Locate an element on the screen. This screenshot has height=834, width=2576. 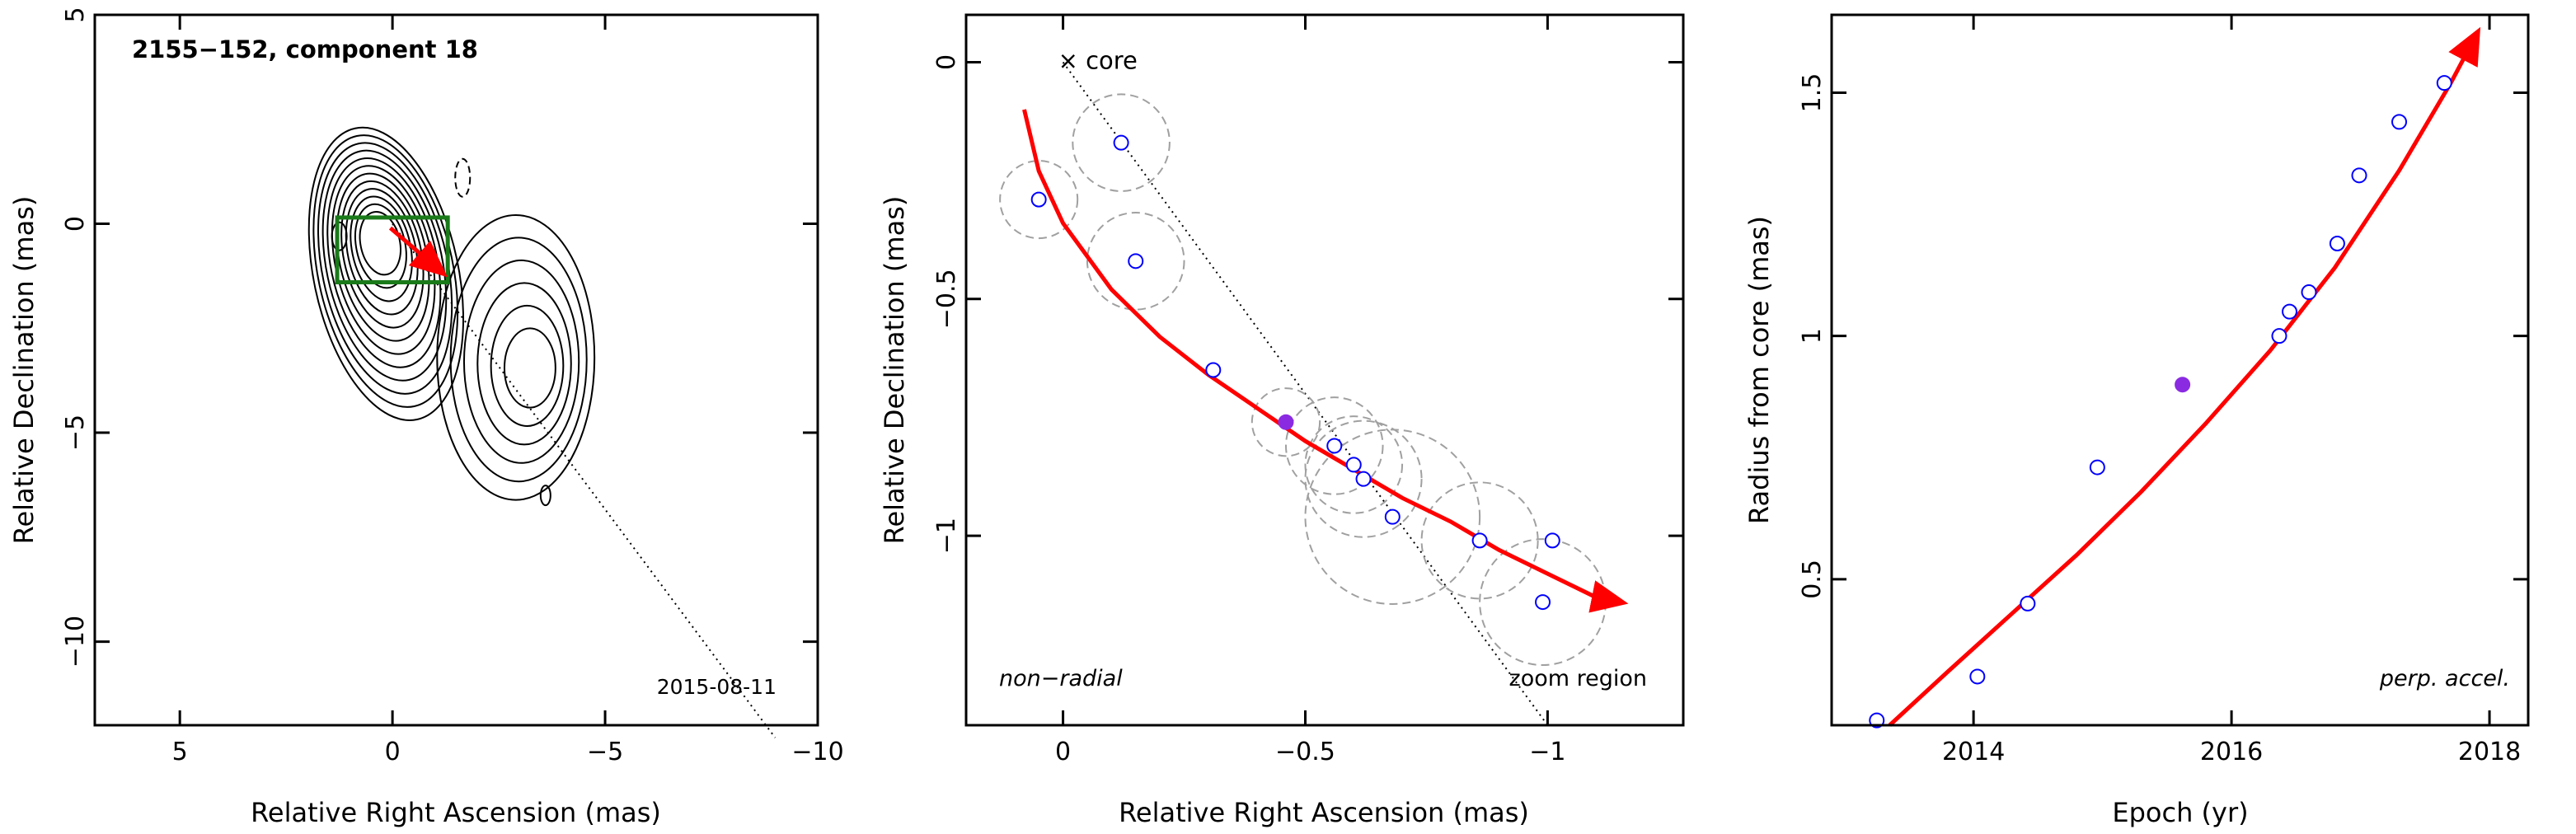
panel1-ytick-label: −10 is located at coordinates (76, 642).